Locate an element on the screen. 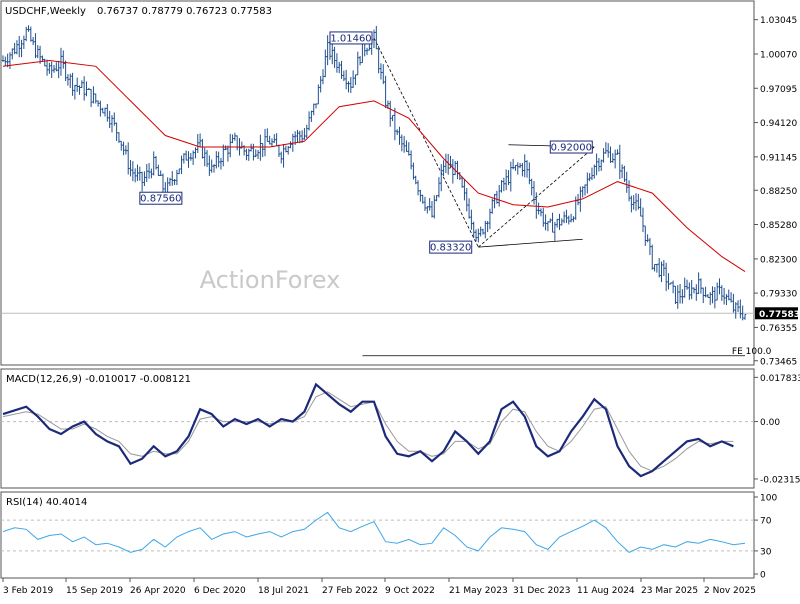 The image size is (800, 604). time-tick-label: 15 Sep 2019 is located at coordinates (94, 591).